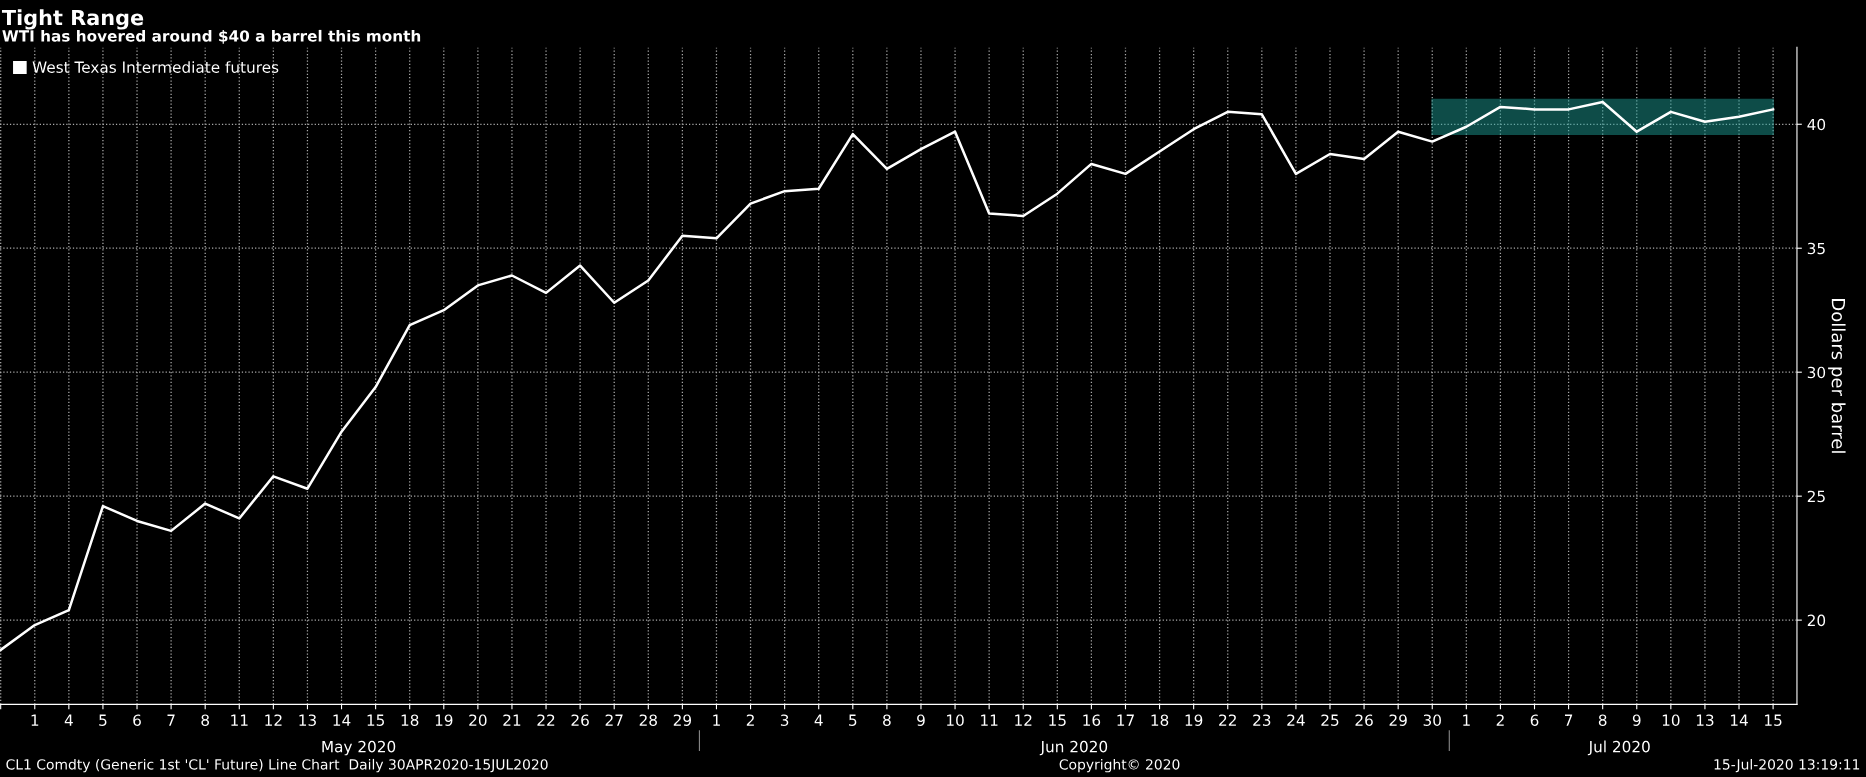 The width and height of the screenshot is (1866, 777). Describe the element at coordinates (1837, 376) in the screenshot. I see `y-axis-title: Dollars per barrel` at that location.